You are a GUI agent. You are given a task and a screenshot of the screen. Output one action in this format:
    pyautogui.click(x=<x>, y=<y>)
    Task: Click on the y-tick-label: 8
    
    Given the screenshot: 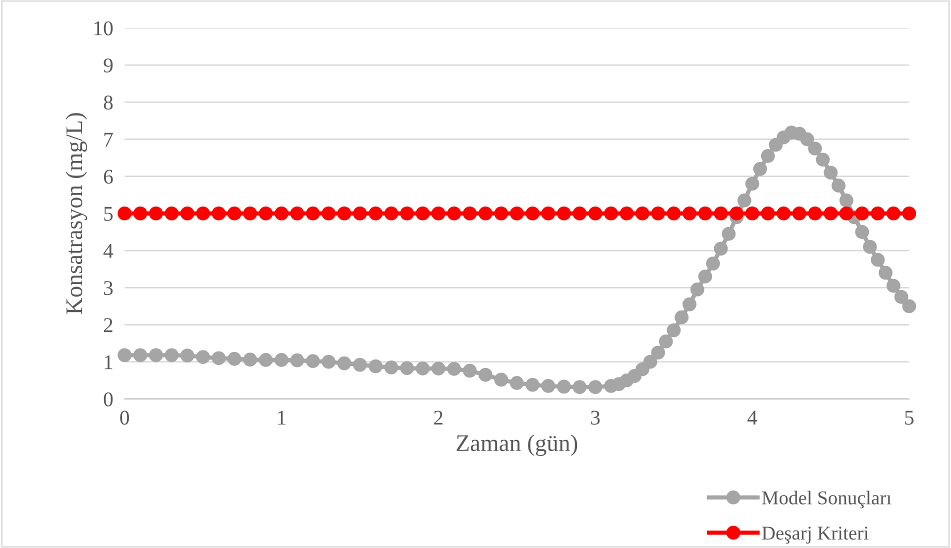 What is the action you would take?
    pyautogui.click(x=108, y=103)
    